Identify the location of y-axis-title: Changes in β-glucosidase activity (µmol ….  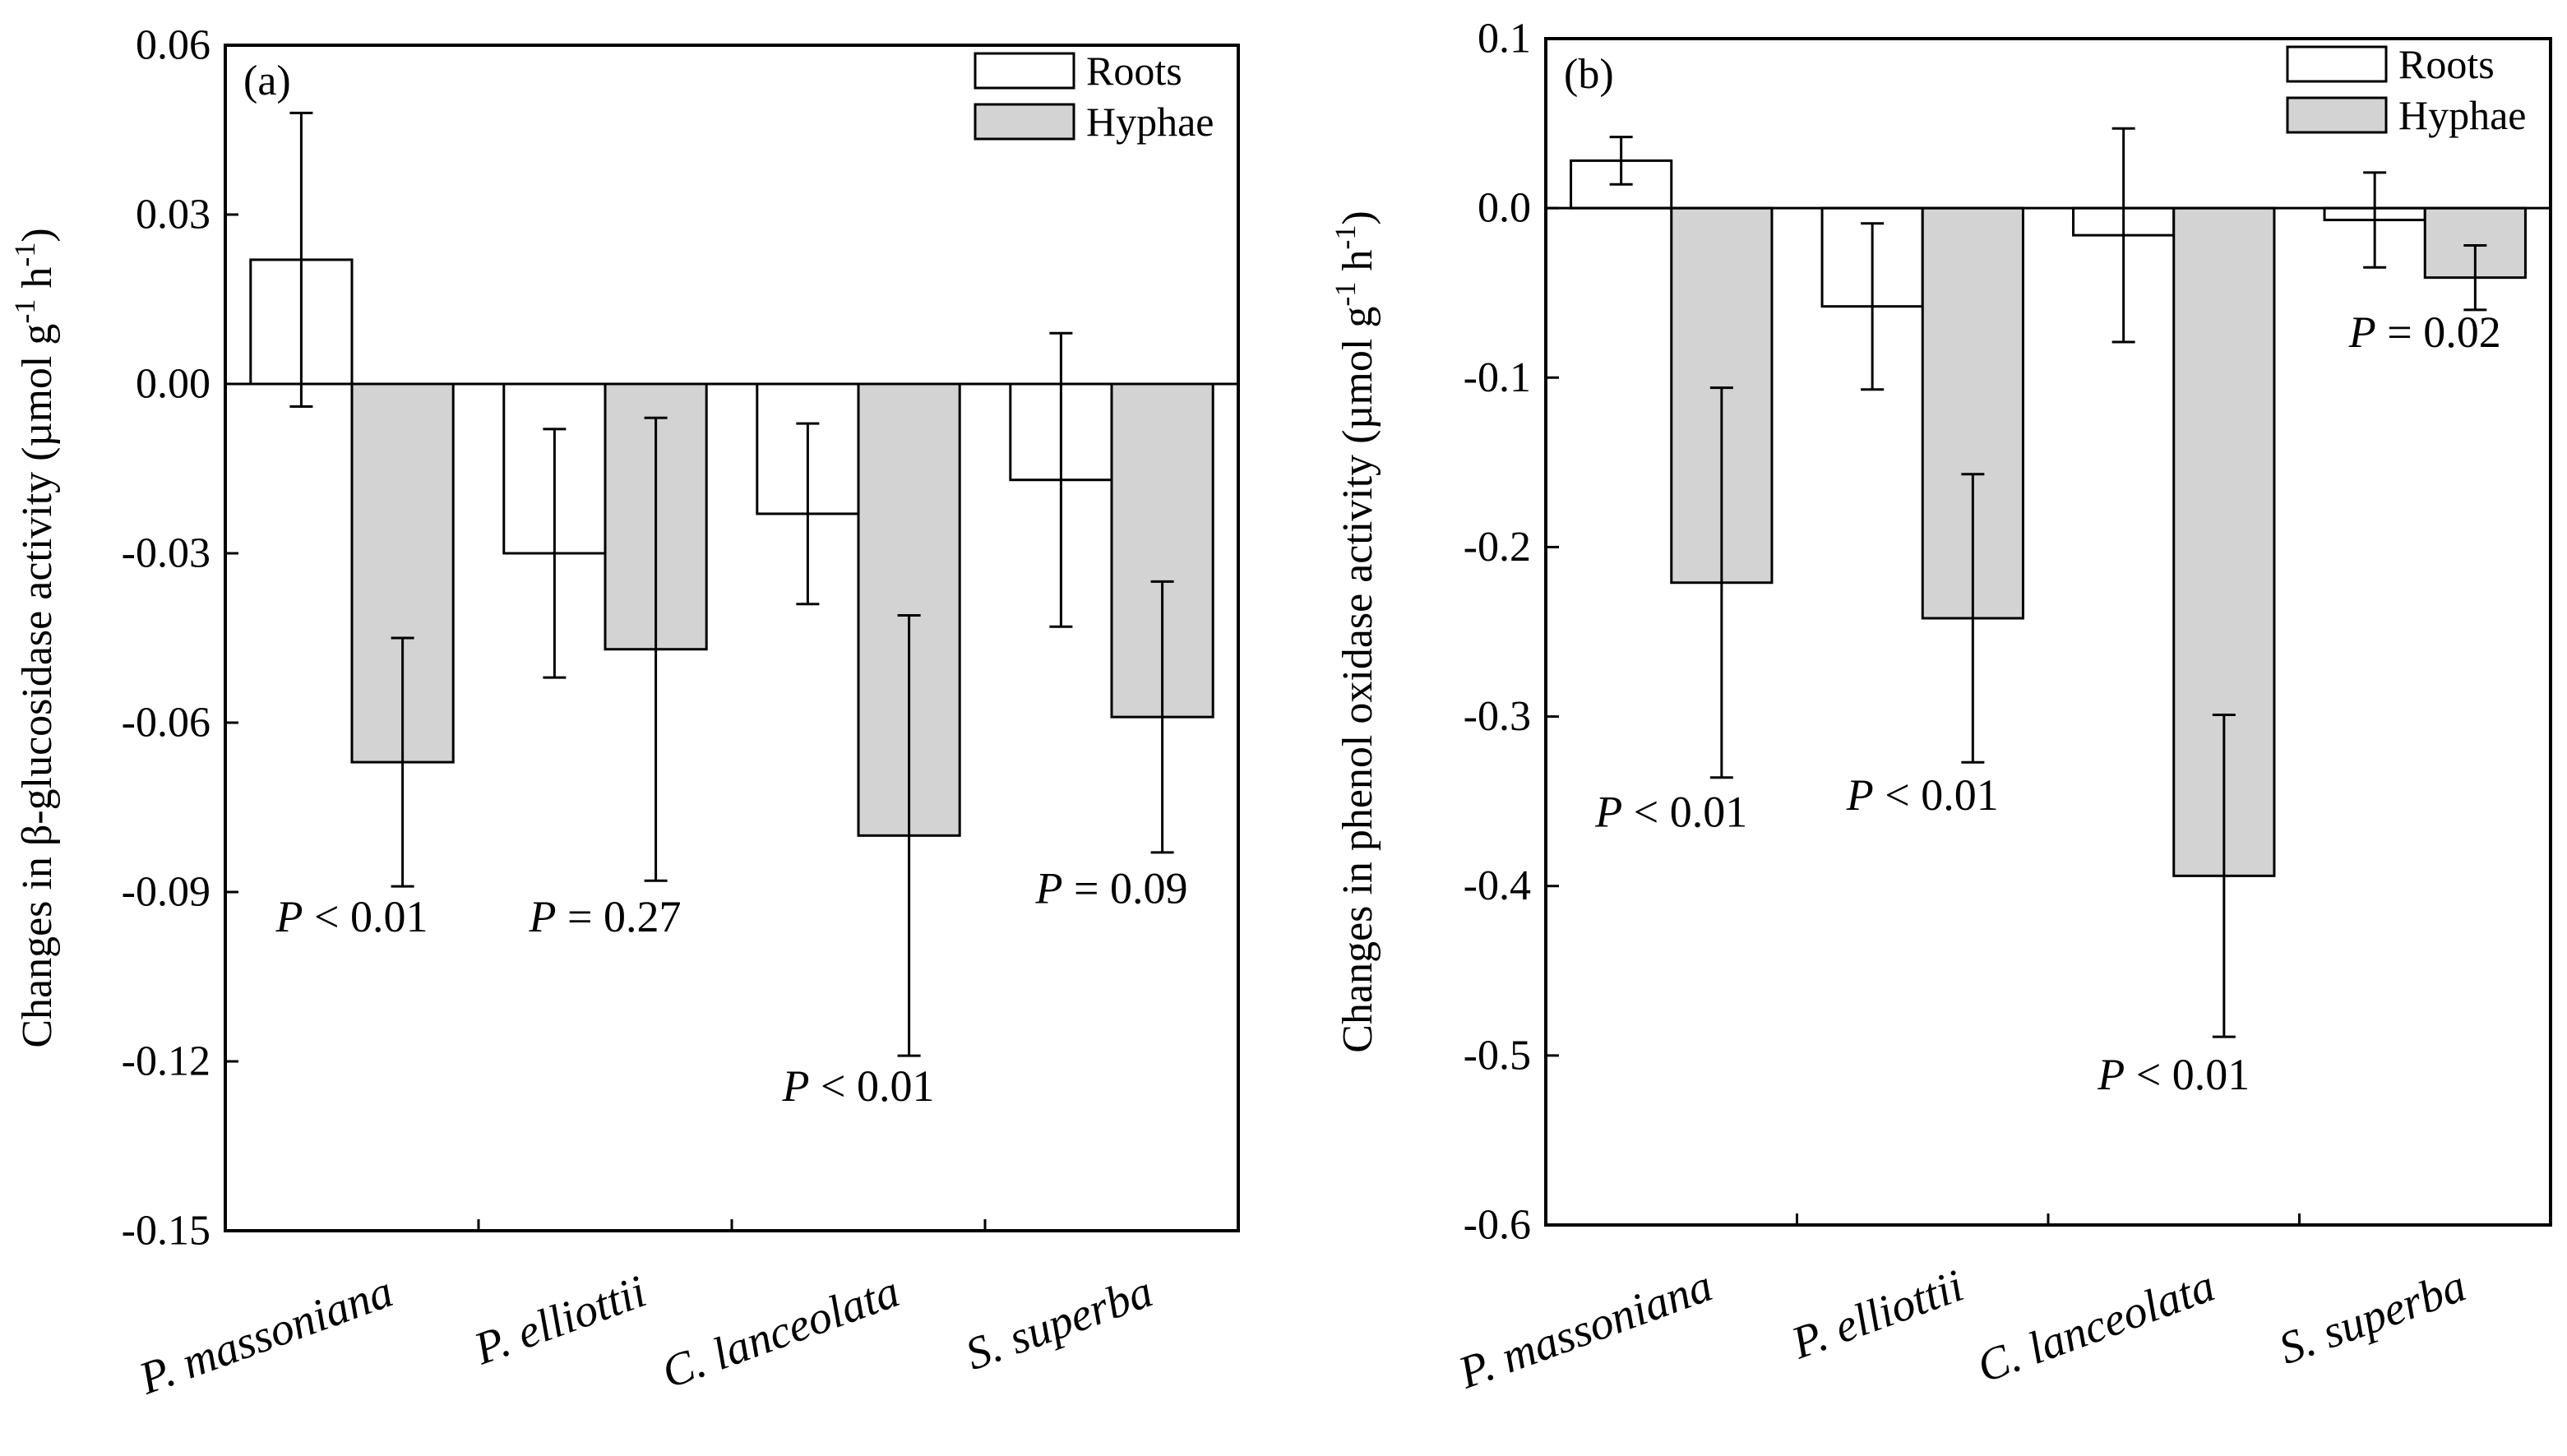
(34, 637).